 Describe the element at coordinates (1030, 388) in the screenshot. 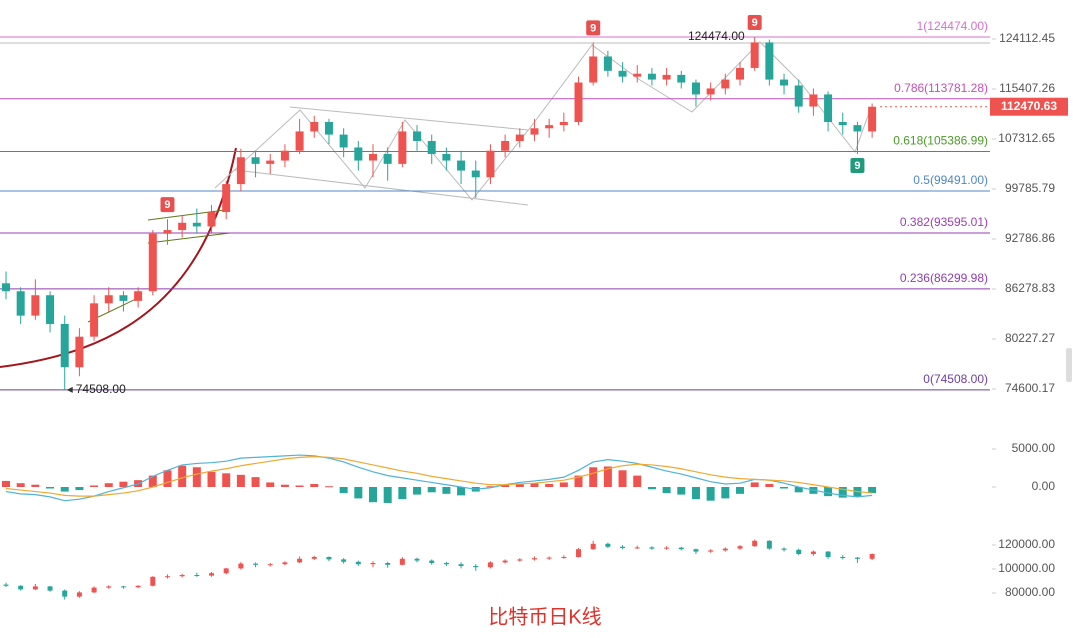

I see `y-tick-label: 74600.17` at that location.